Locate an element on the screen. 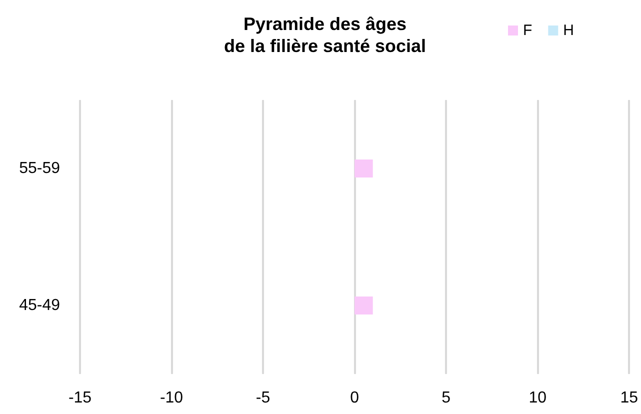  y-tick-label: 45-49 is located at coordinates (39, 305).